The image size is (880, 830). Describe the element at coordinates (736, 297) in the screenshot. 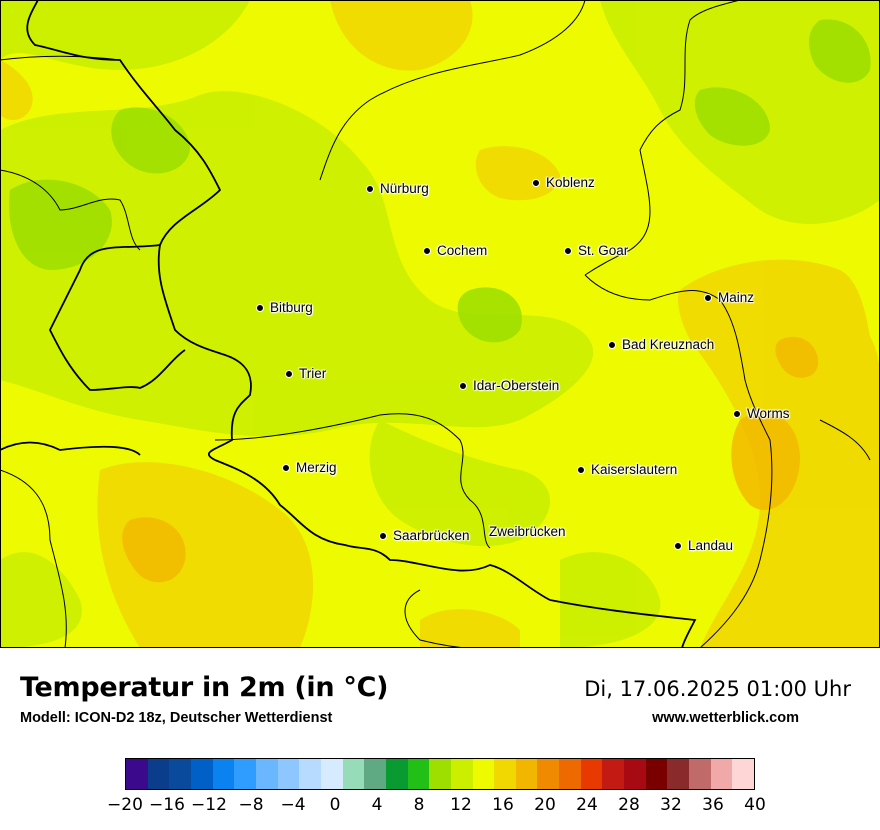

I see `city-label: Mainz` at that location.